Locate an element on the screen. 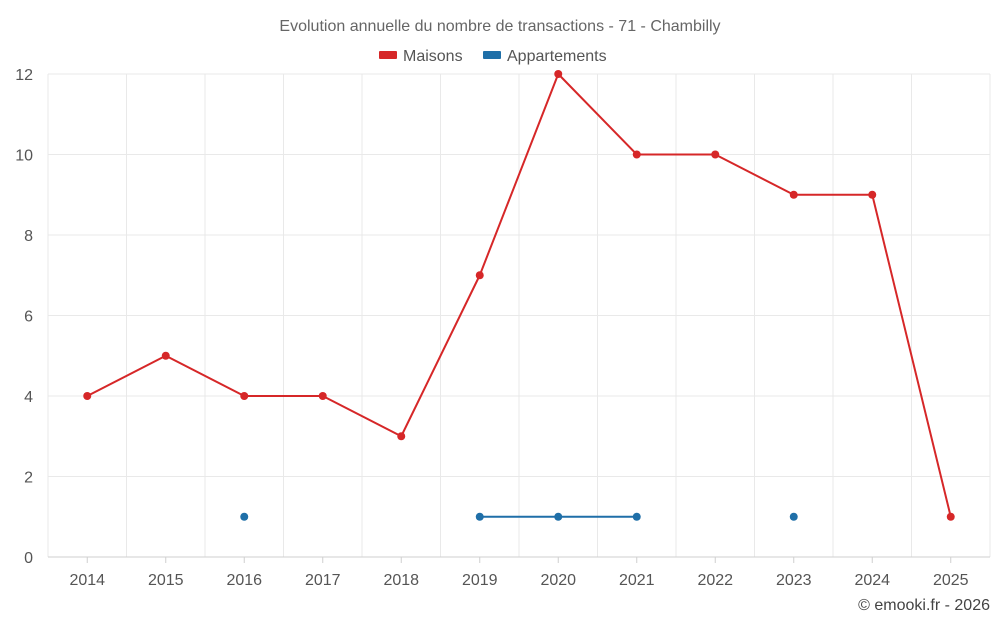 Image resolution: width=1000 pixels, height=625 pixels. y-tick-label: 4 is located at coordinates (28, 397).